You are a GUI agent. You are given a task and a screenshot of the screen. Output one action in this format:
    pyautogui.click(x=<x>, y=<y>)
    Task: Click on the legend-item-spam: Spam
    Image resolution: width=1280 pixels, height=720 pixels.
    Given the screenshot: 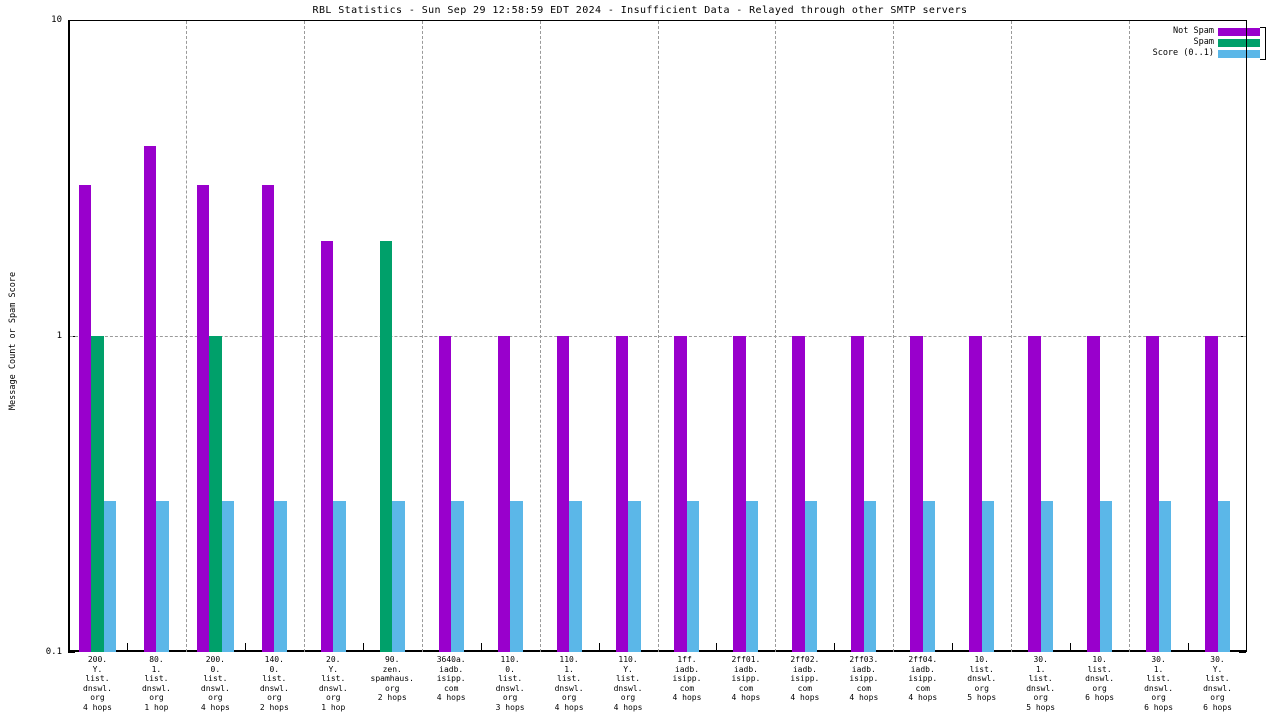 What is the action you would take?
    pyautogui.click(x=1227, y=42)
    